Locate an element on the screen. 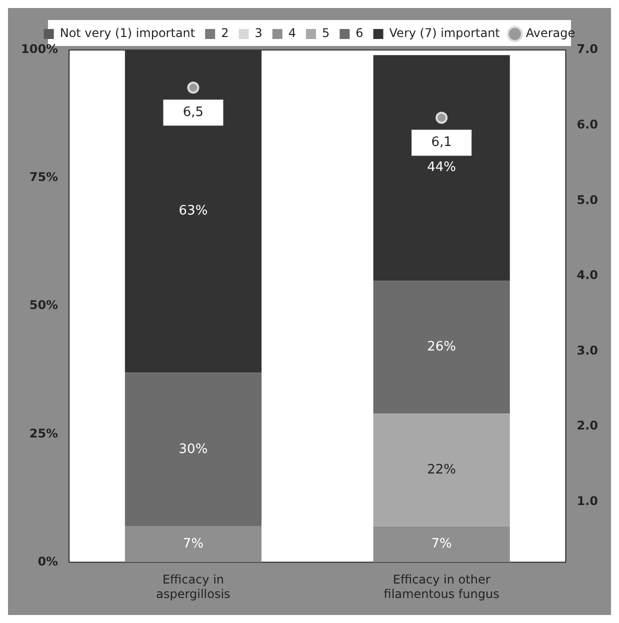 This screenshot has width=619, height=623. x-tick-label: Efficacy in aspergillosis is located at coordinates (193, 586).